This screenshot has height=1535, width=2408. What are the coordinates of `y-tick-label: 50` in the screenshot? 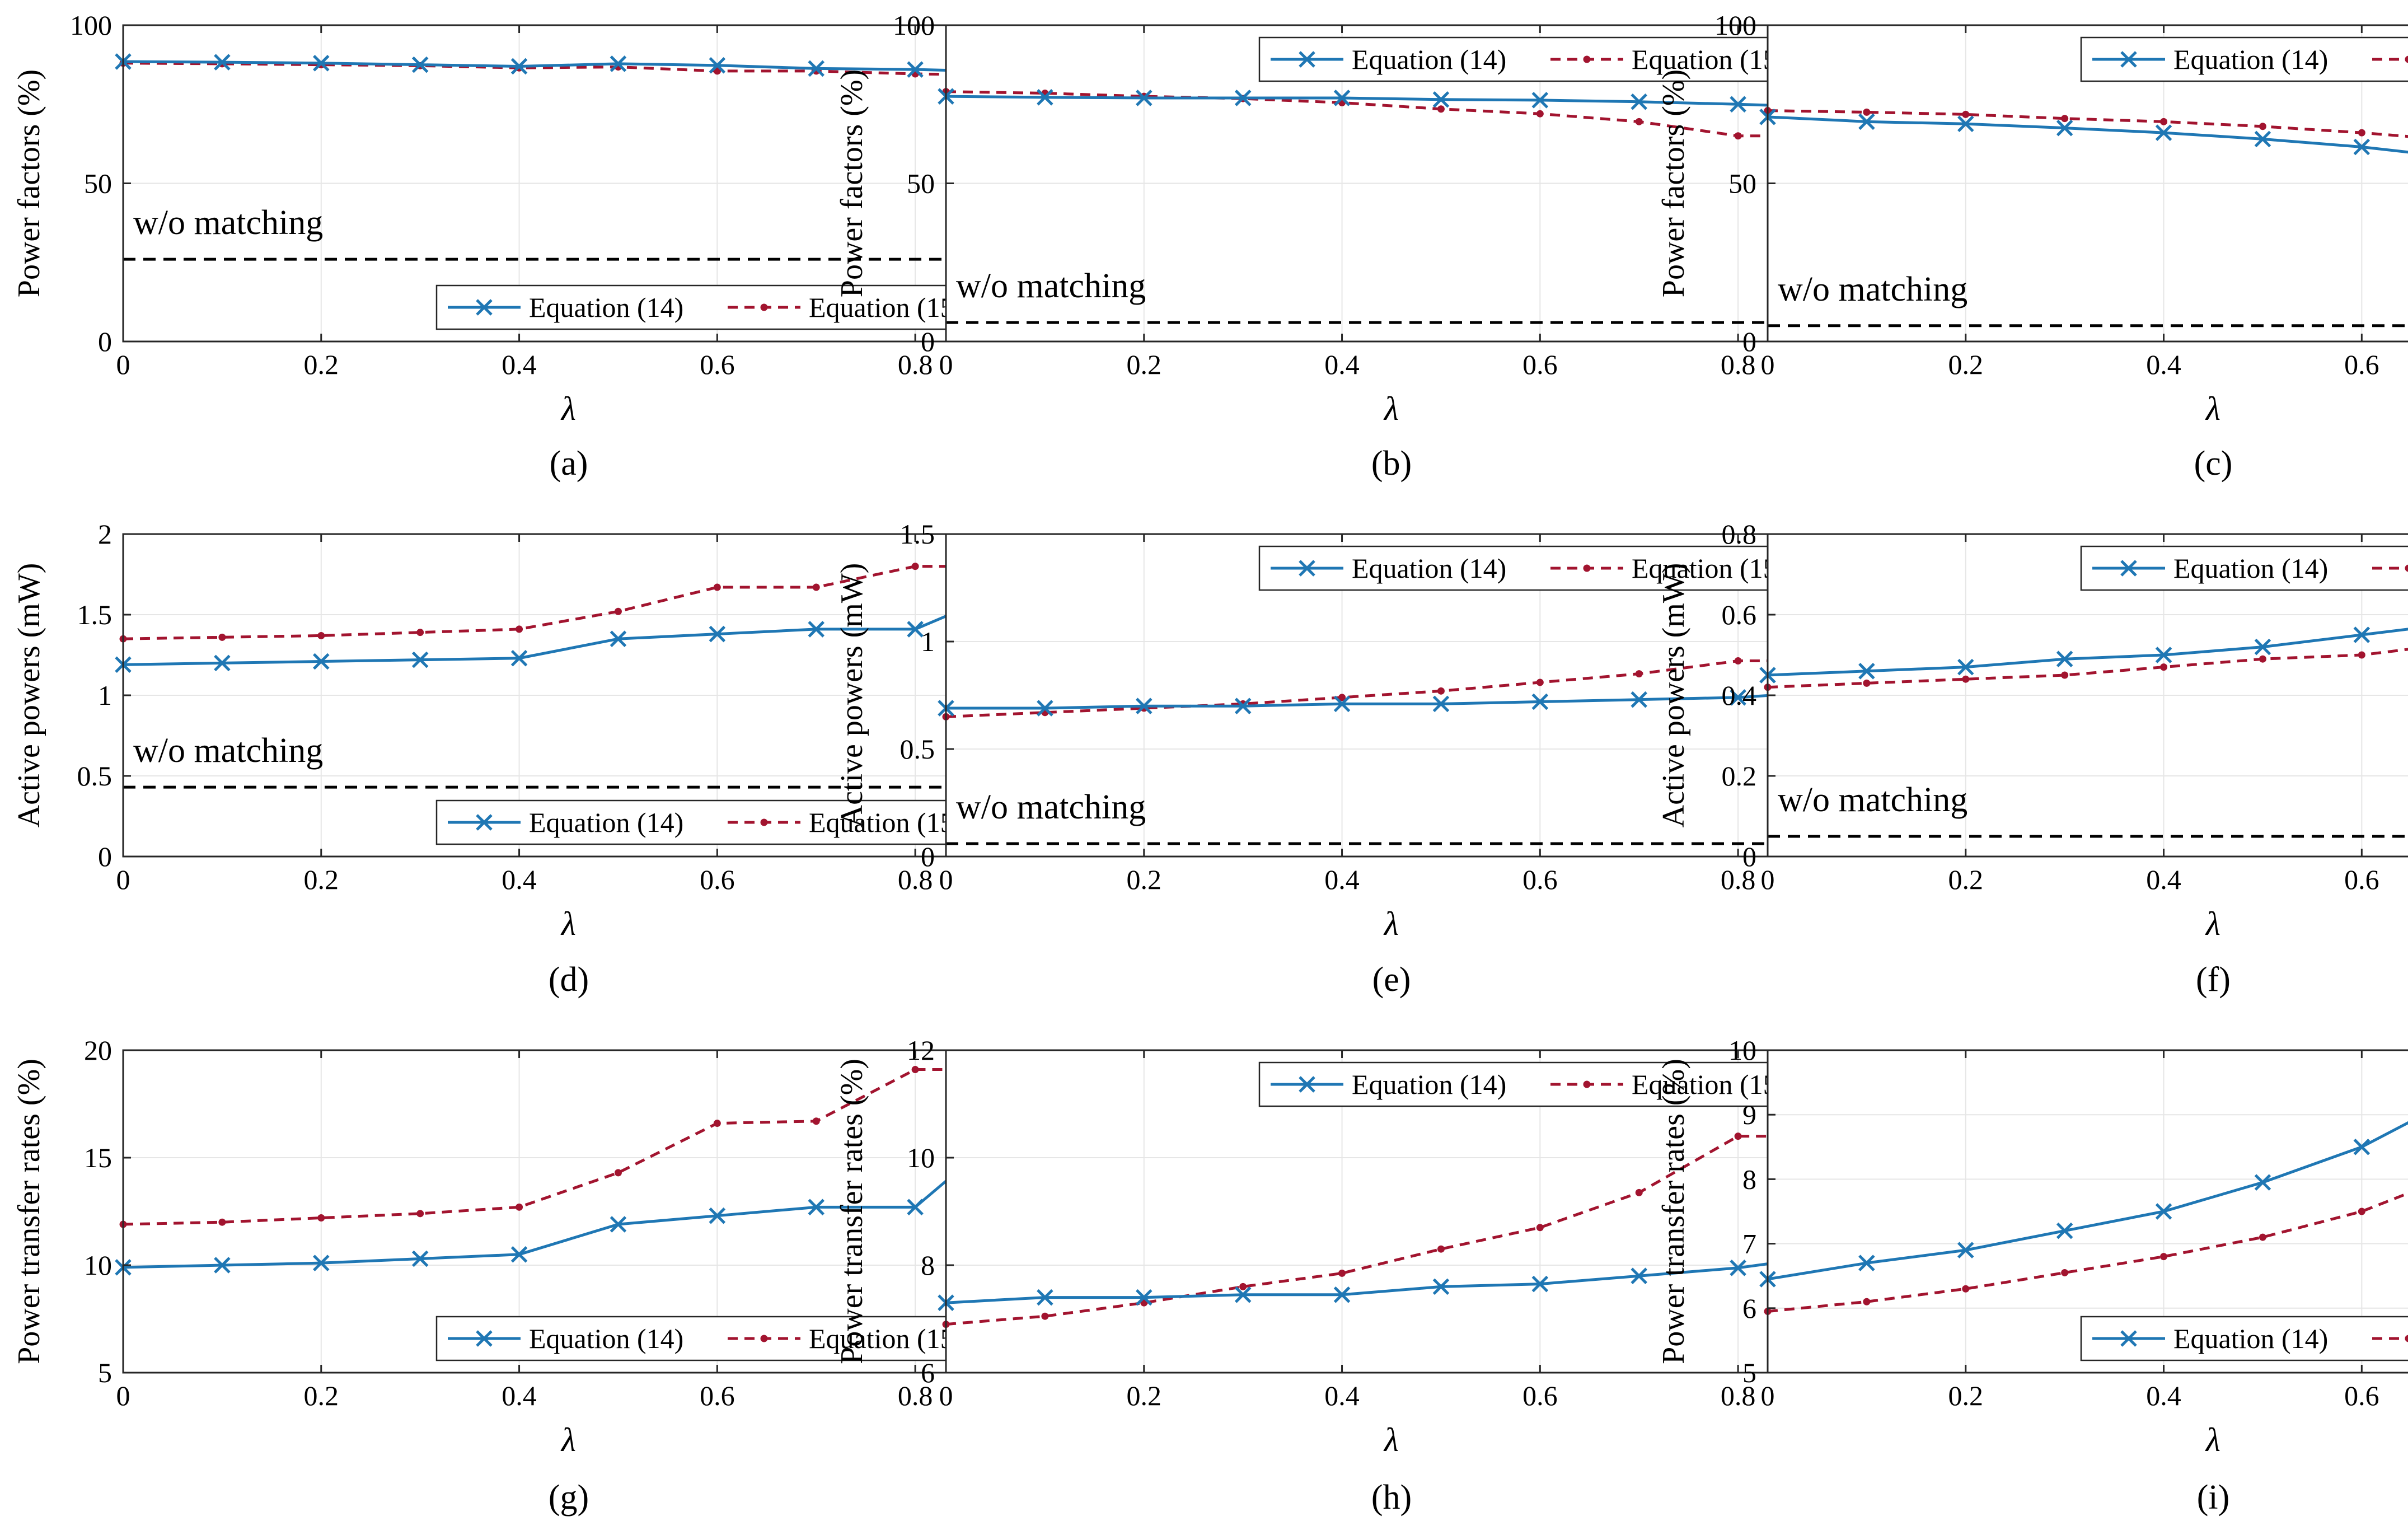 It's located at (921, 183).